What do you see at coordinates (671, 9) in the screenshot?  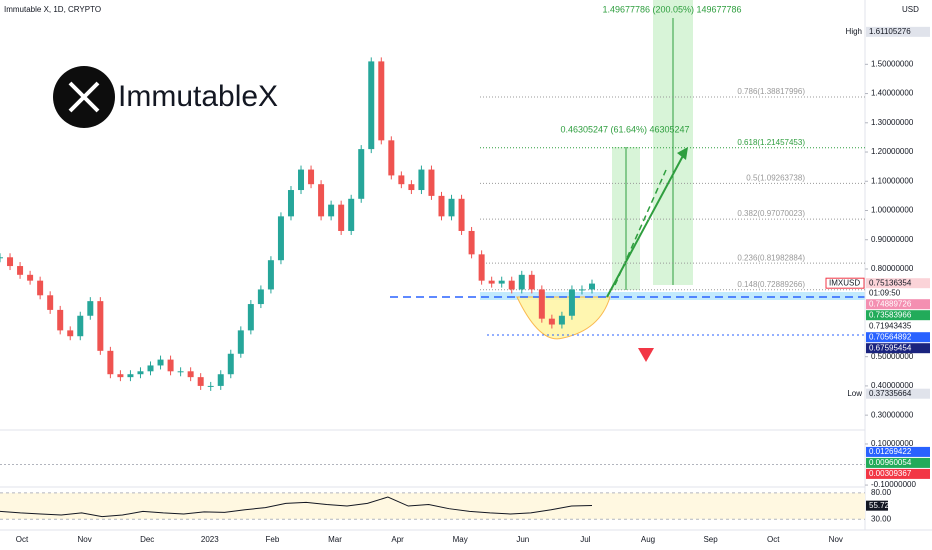 I see `annotation: 1.49677786 (200.05%) 149677786` at bounding box center [671, 9].